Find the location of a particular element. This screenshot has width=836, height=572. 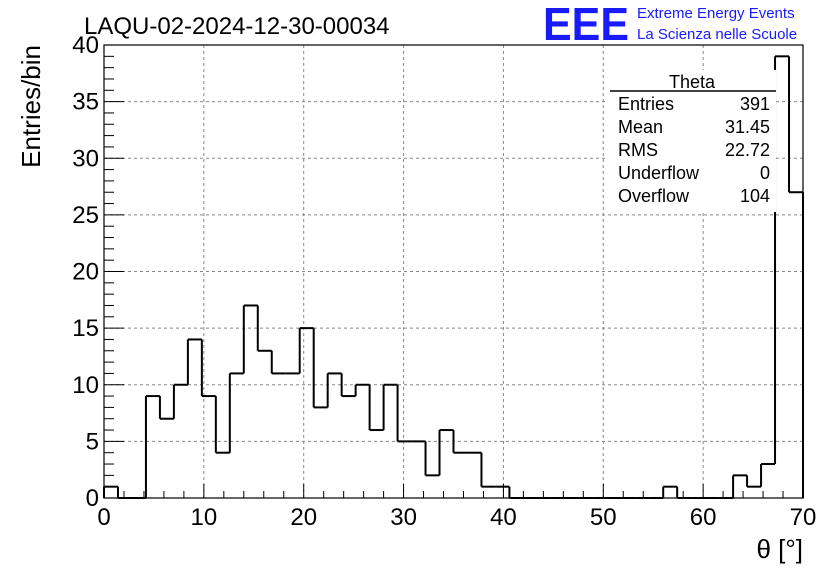

x-tick-label: 30 is located at coordinates (403, 517).